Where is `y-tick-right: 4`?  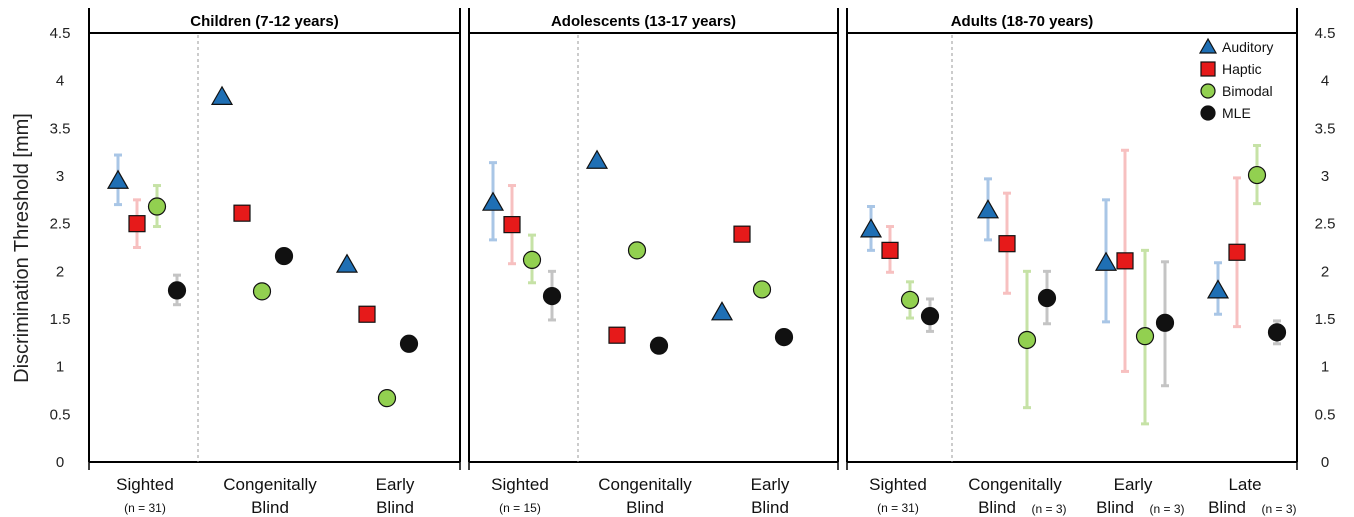
y-tick-right: 4 is located at coordinates (1325, 81).